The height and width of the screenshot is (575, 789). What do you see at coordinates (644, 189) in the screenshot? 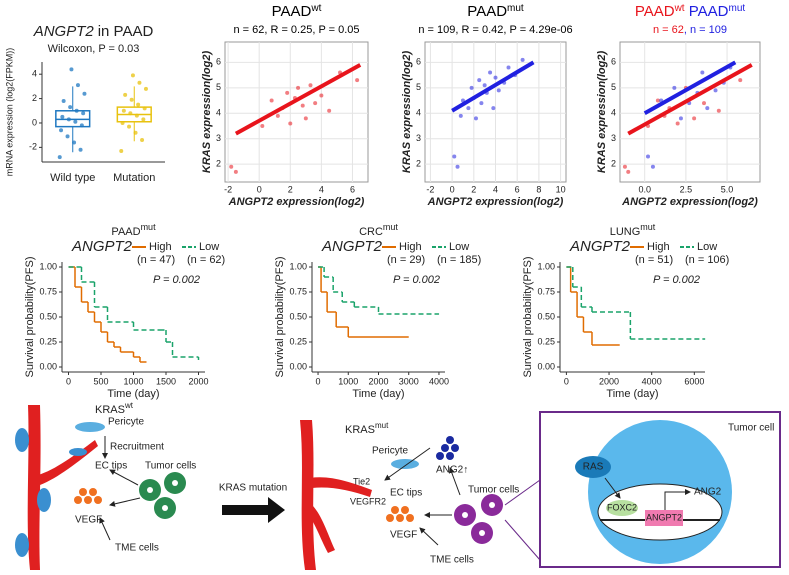
I see `x-tick-label: 0.0` at bounding box center [644, 189].